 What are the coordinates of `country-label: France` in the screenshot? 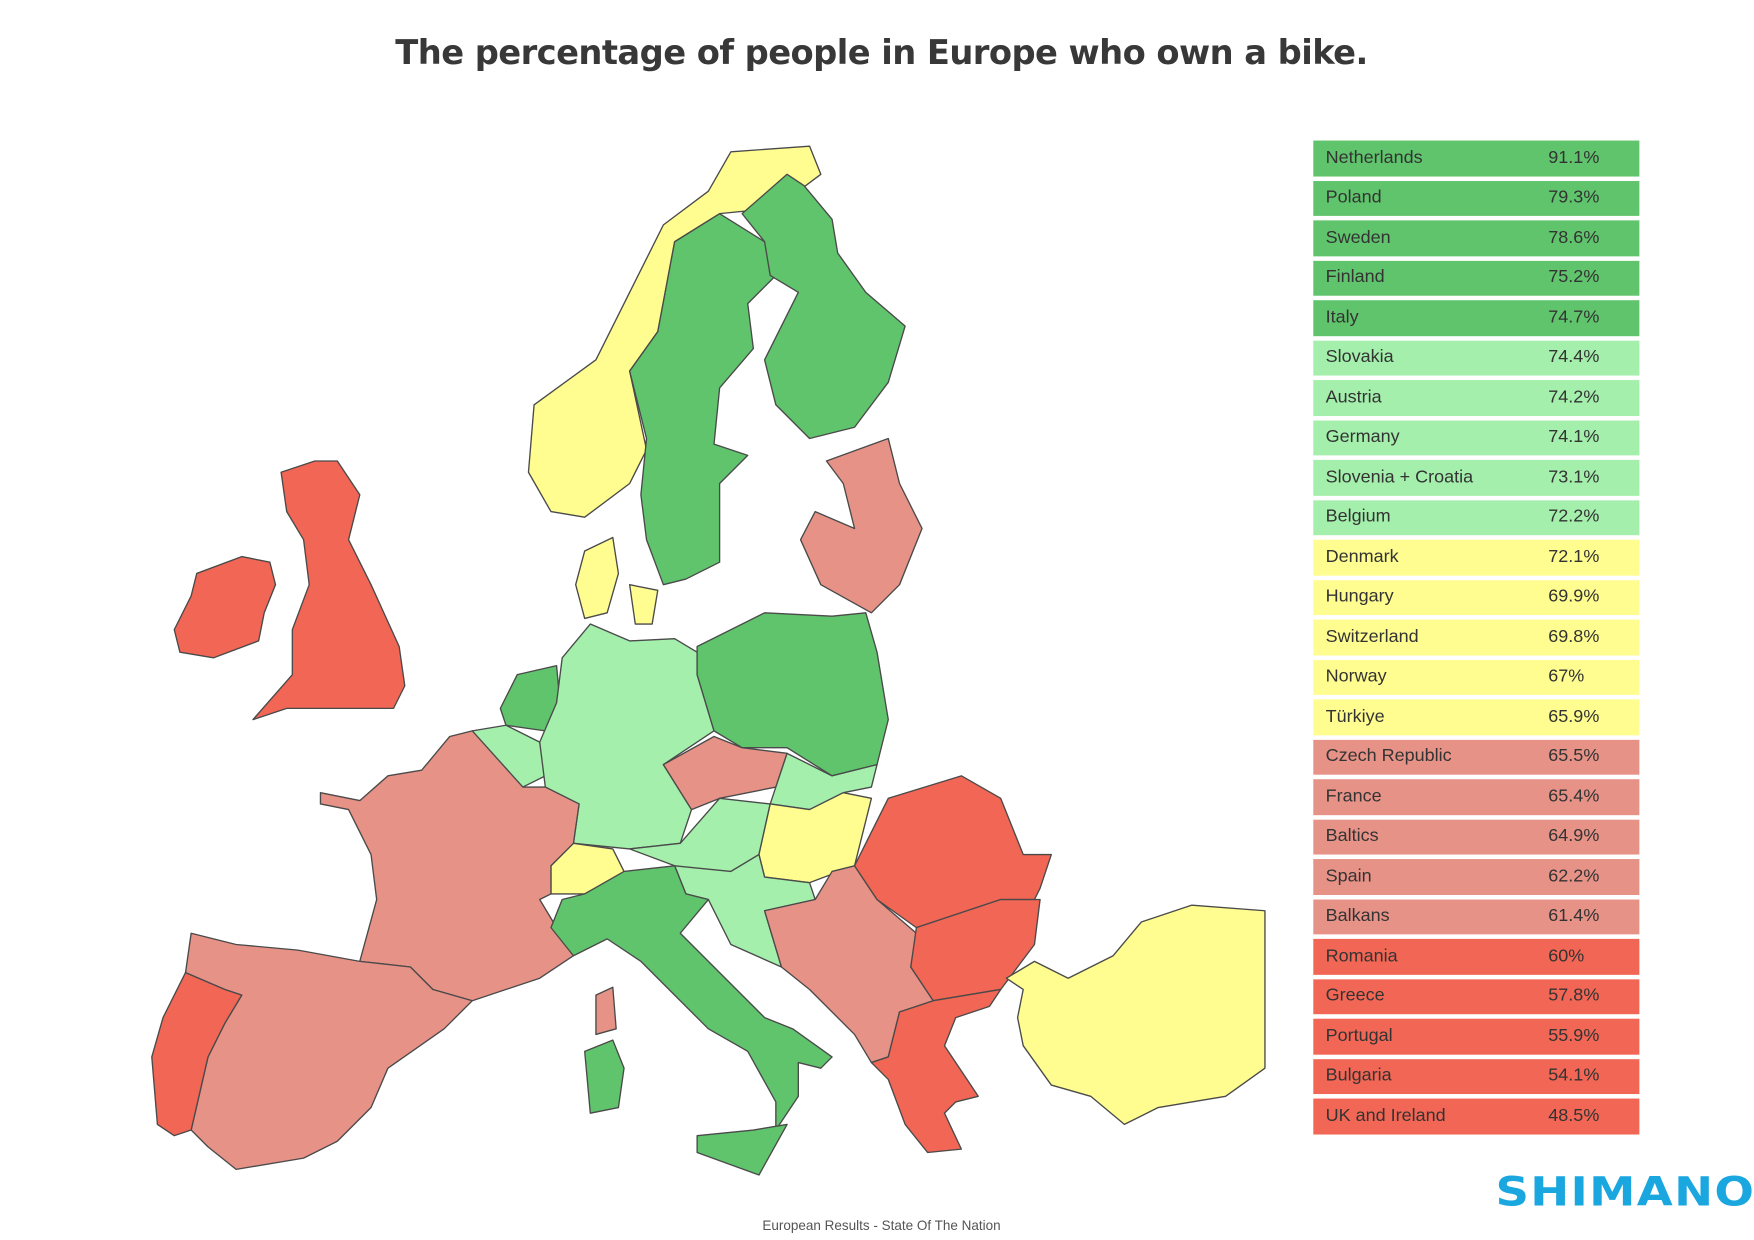 It's located at (1353, 796).